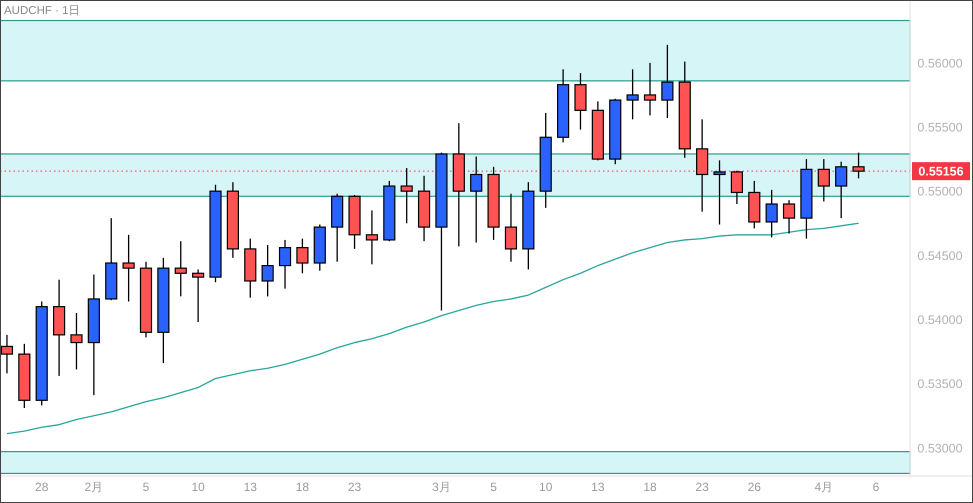 This screenshot has width=973, height=503. I want to click on y-tick-label: 0.53000, so click(940, 448).